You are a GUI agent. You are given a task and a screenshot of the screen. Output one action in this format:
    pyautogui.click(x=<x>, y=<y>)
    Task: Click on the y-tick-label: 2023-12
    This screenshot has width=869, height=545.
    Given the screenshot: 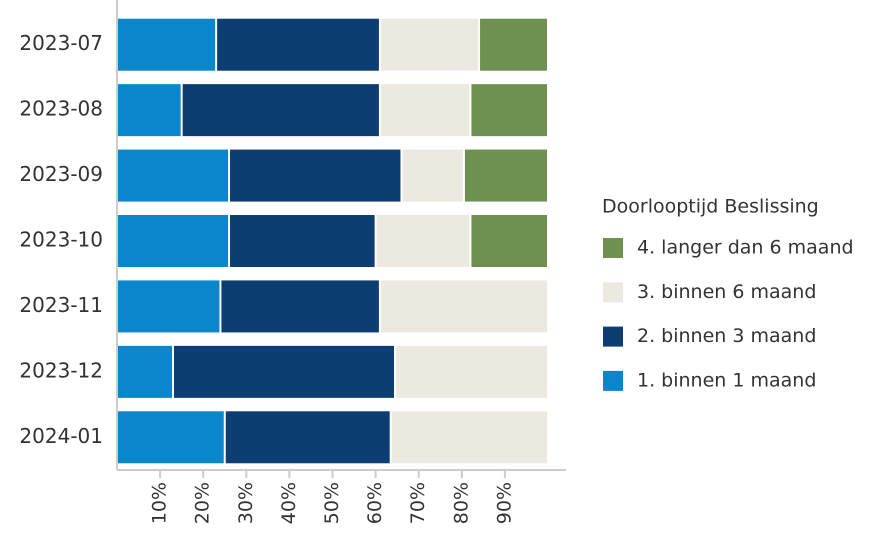 What is the action you would take?
    pyautogui.click(x=61, y=370)
    